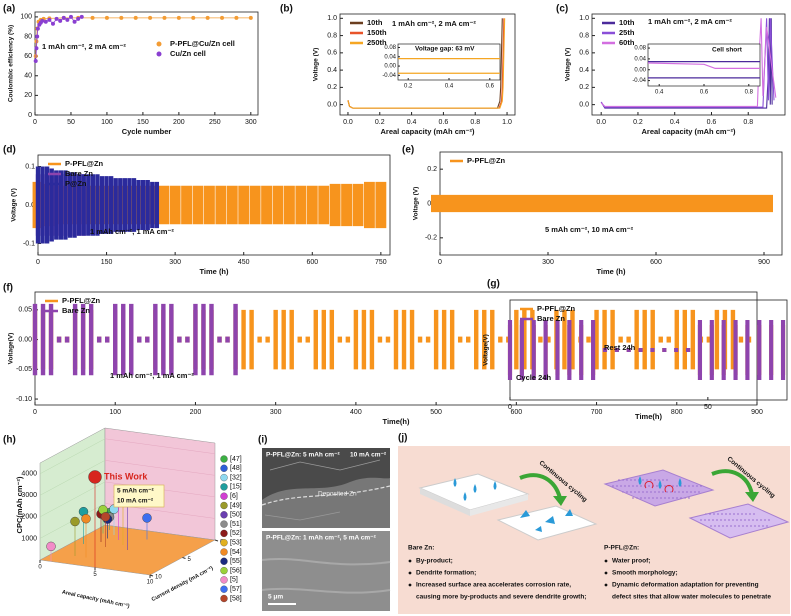 The image size is (791, 616). I want to click on legend-label: [49], so click(236, 505).